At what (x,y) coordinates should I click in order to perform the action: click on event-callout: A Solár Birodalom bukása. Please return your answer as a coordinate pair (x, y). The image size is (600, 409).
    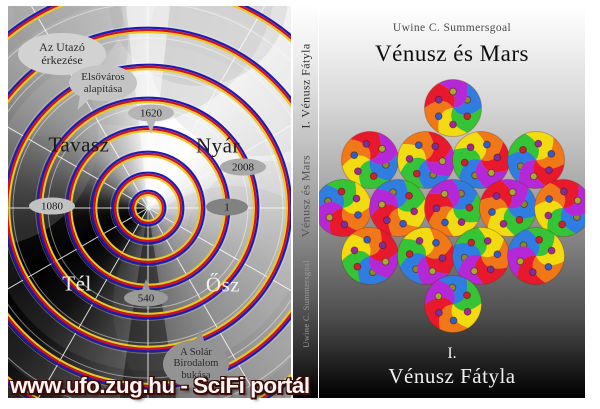
    Looking at the image, I should click on (196, 364).